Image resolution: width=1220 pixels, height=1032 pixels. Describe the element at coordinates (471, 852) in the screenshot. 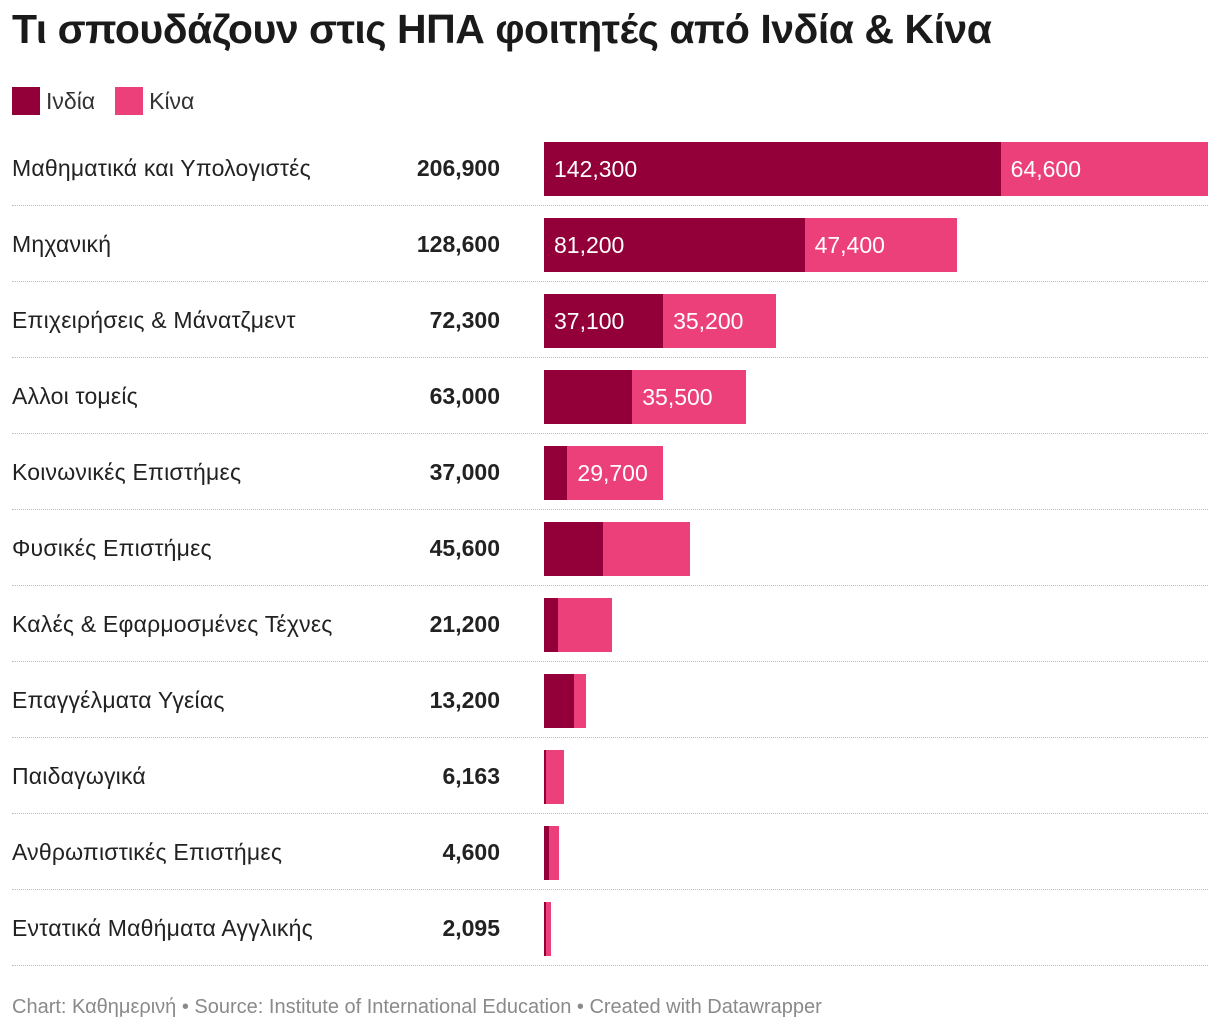

I see `total-value: 4,600` at that location.